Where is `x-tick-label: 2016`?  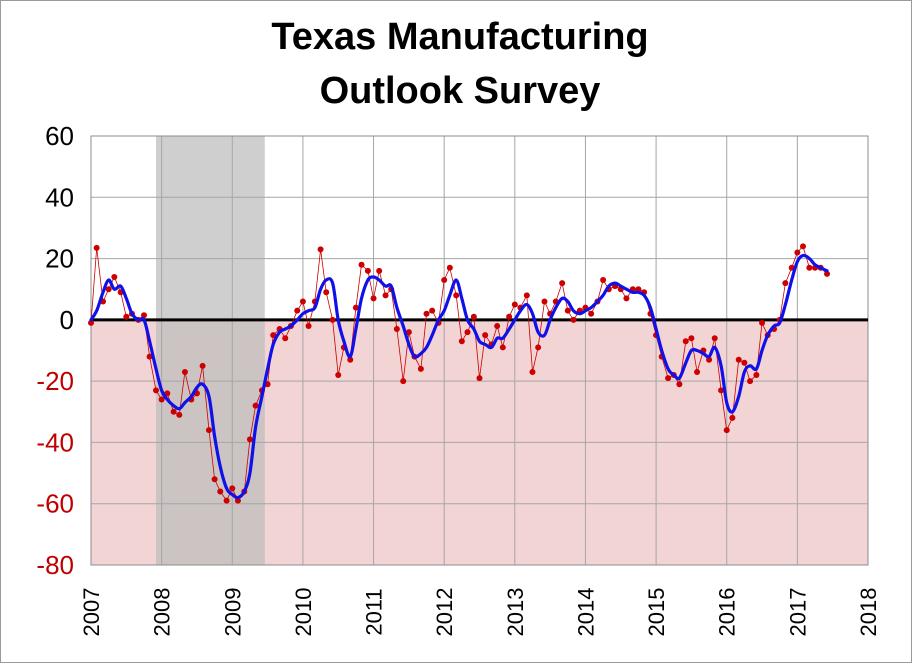
x-tick-label: 2016 is located at coordinates (727, 612).